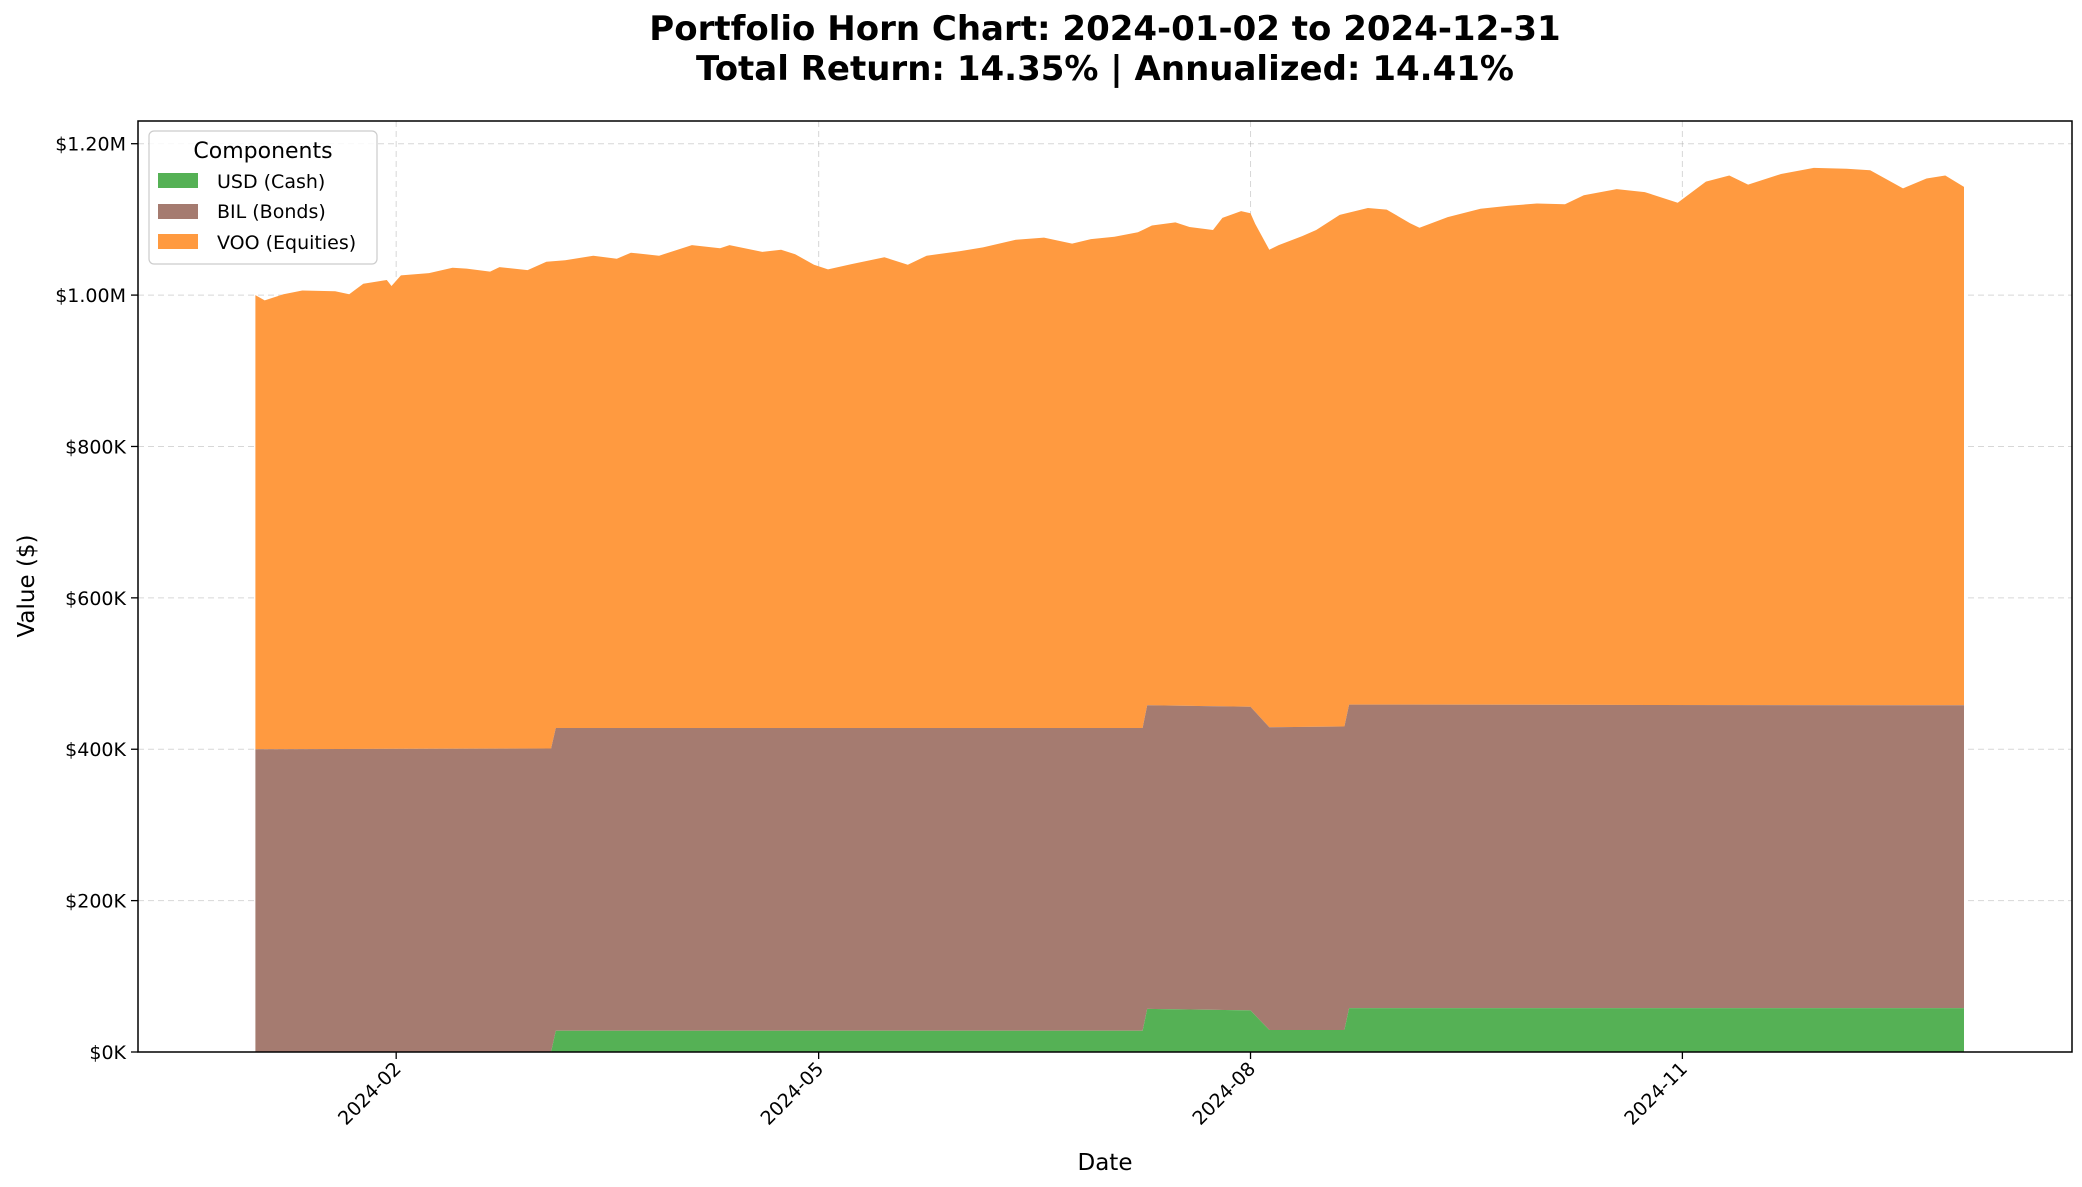  I want to click on y-tick-label: $0K, so click(107, 1053).